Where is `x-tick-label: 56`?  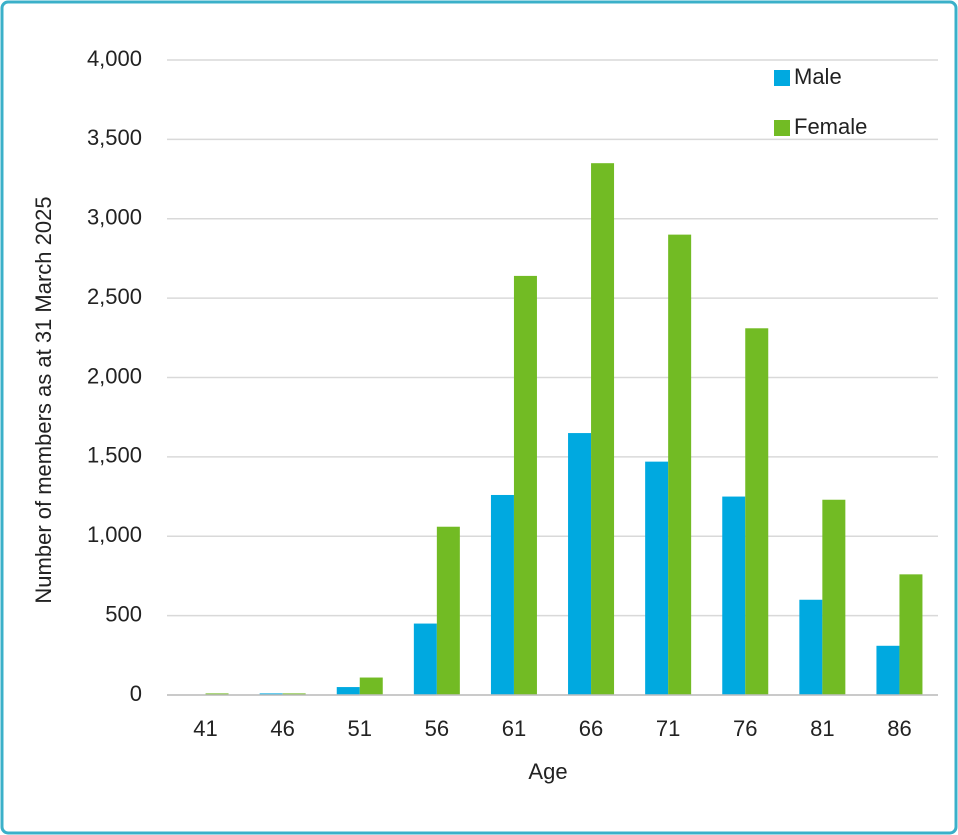 x-tick-label: 56 is located at coordinates (437, 728).